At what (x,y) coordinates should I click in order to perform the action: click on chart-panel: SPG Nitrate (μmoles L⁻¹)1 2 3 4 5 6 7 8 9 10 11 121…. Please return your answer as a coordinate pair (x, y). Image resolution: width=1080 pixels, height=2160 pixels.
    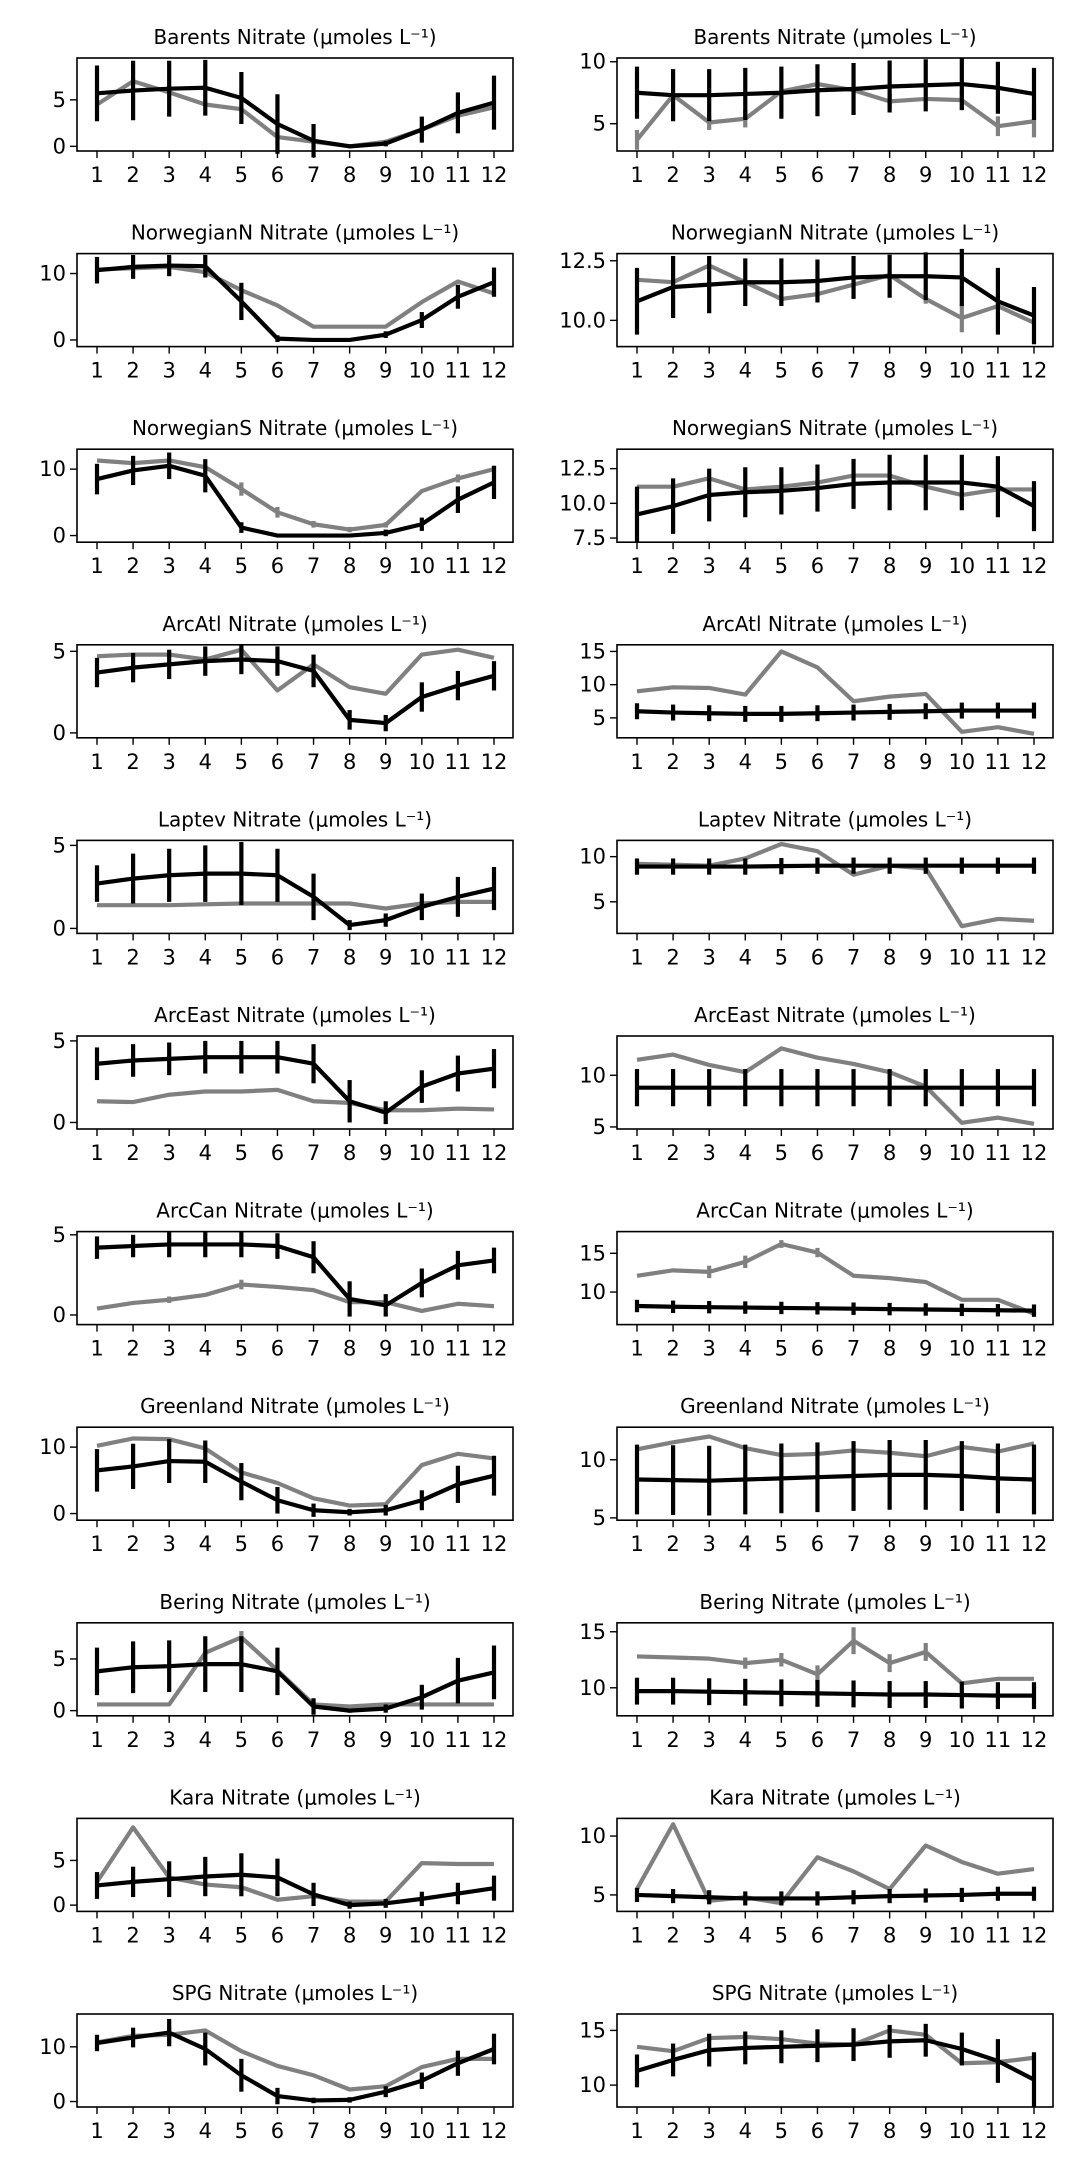
    Looking at the image, I should click on (816, 2062).